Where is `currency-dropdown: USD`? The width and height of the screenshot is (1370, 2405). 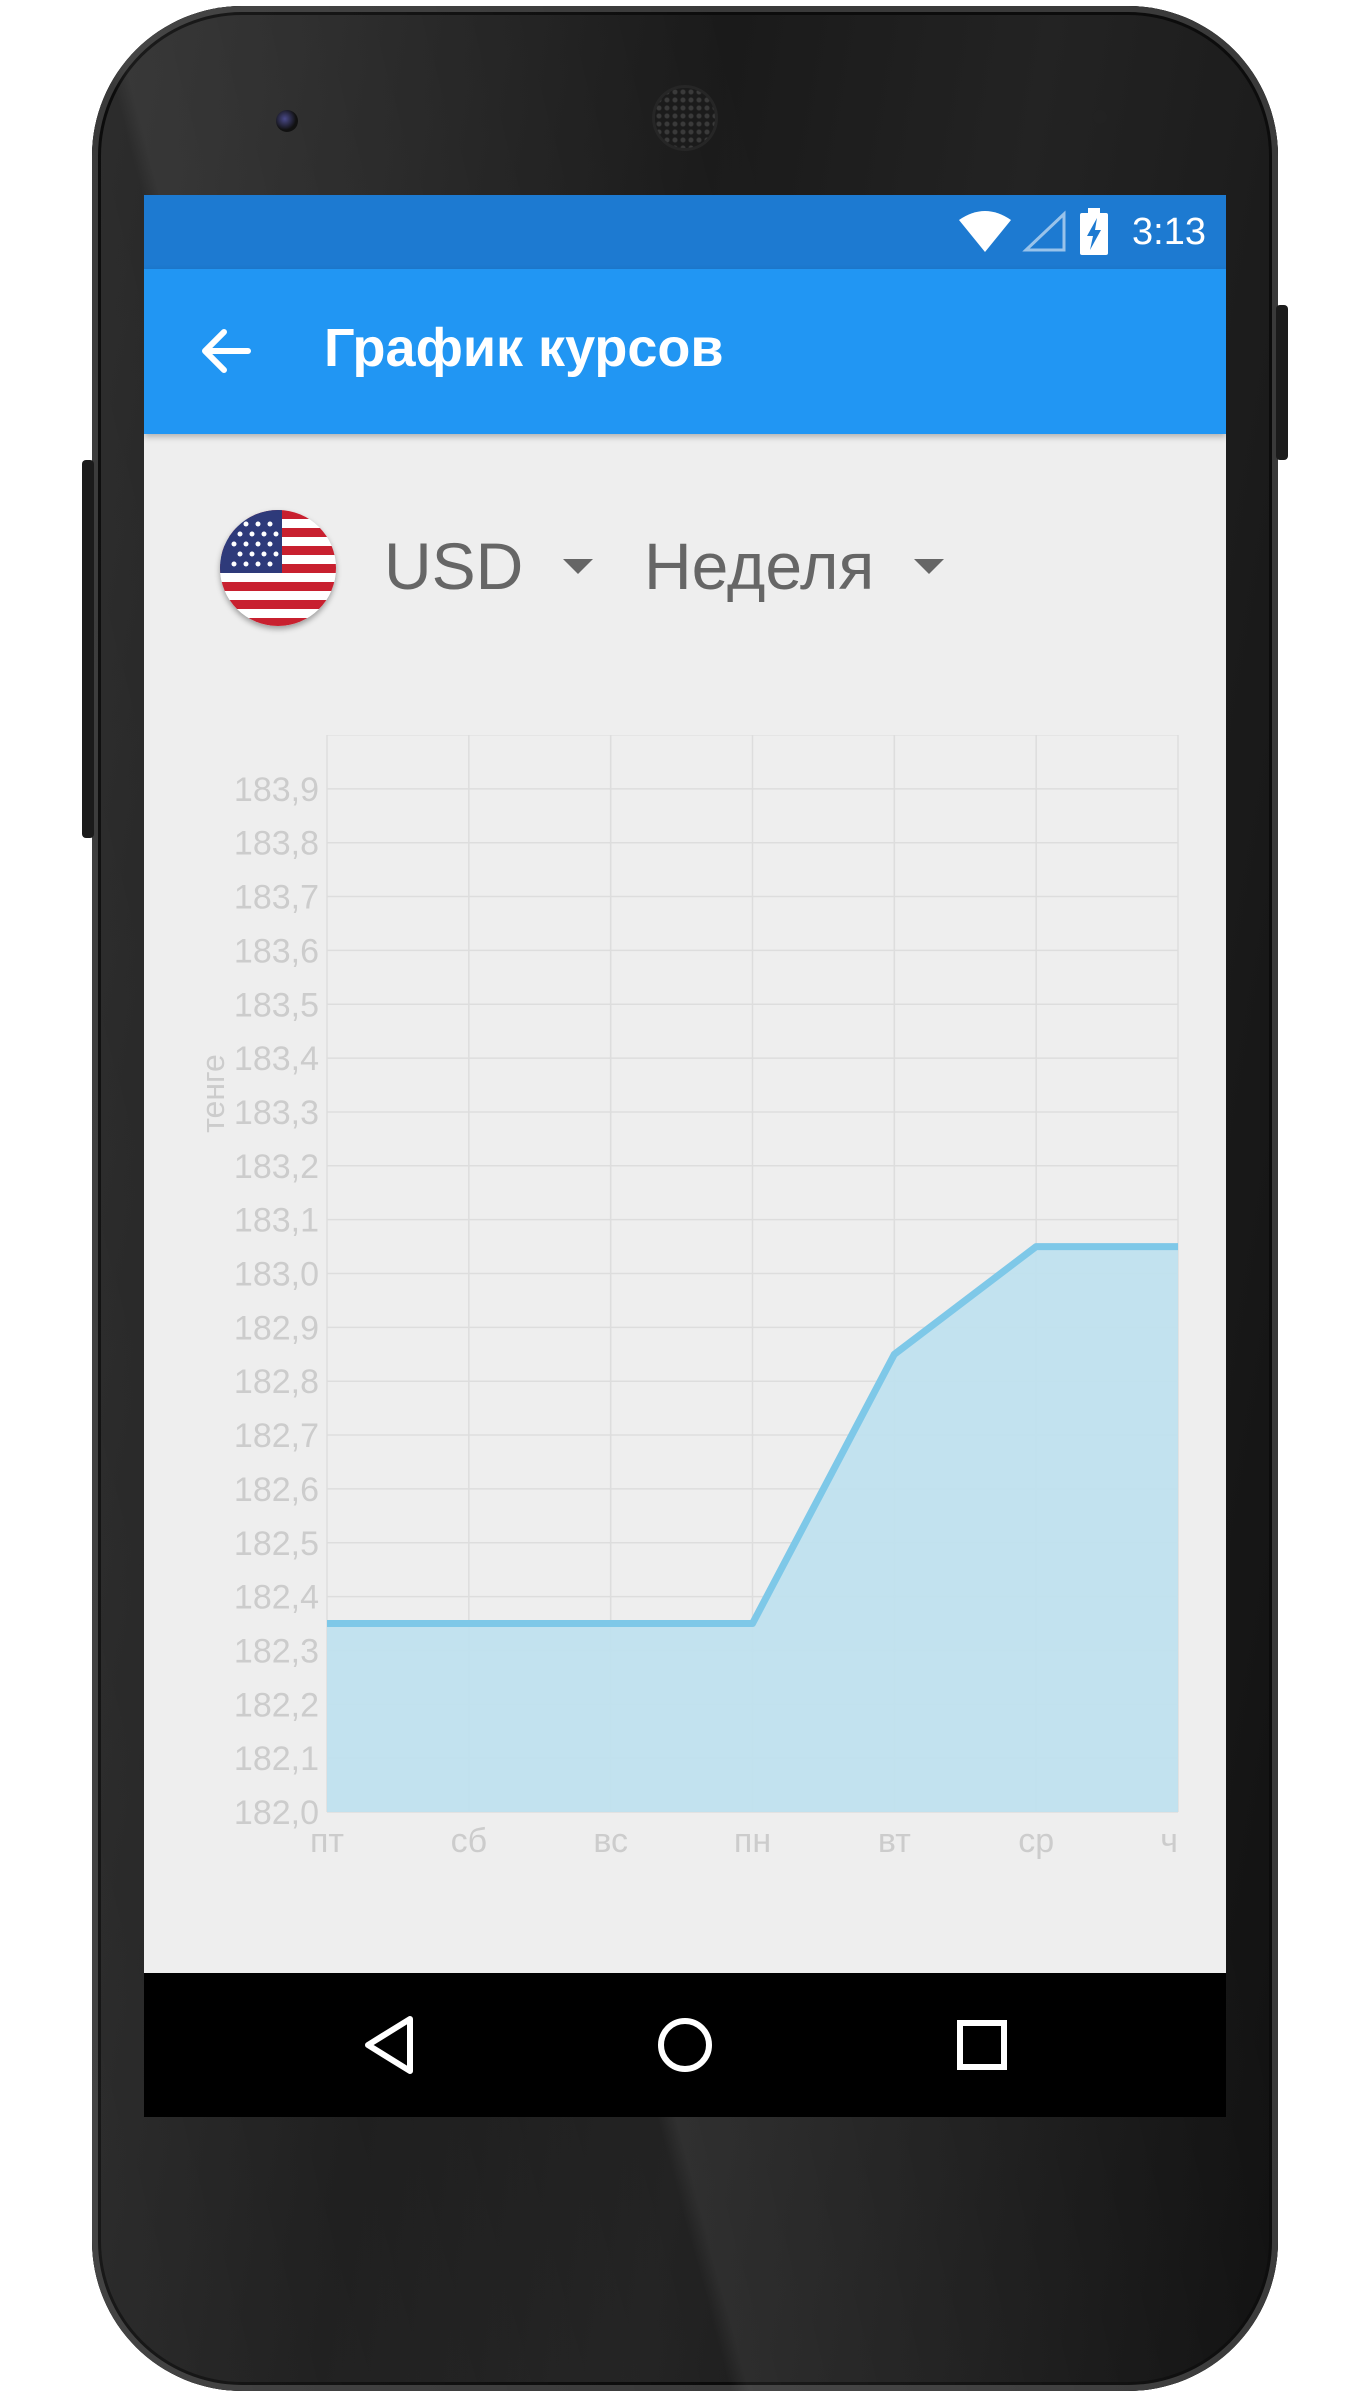 currency-dropdown: USD is located at coordinates (489, 566).